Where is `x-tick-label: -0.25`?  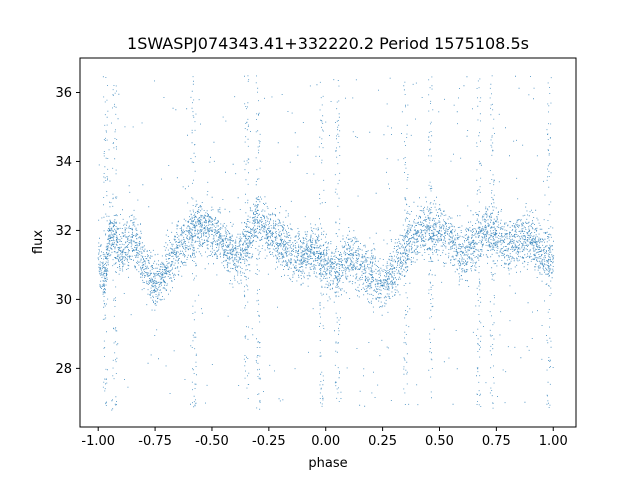 x-tick-label: -0.25 is located at coordinates (269, 441).